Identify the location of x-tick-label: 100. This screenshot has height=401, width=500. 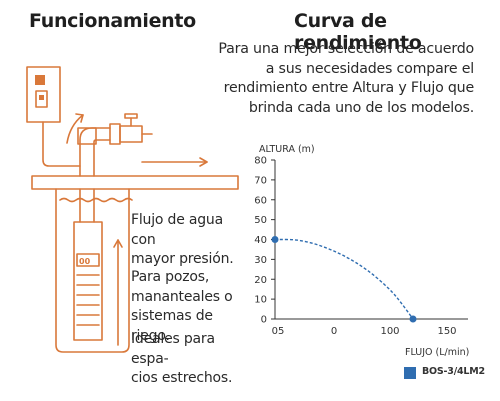
(389, 331).